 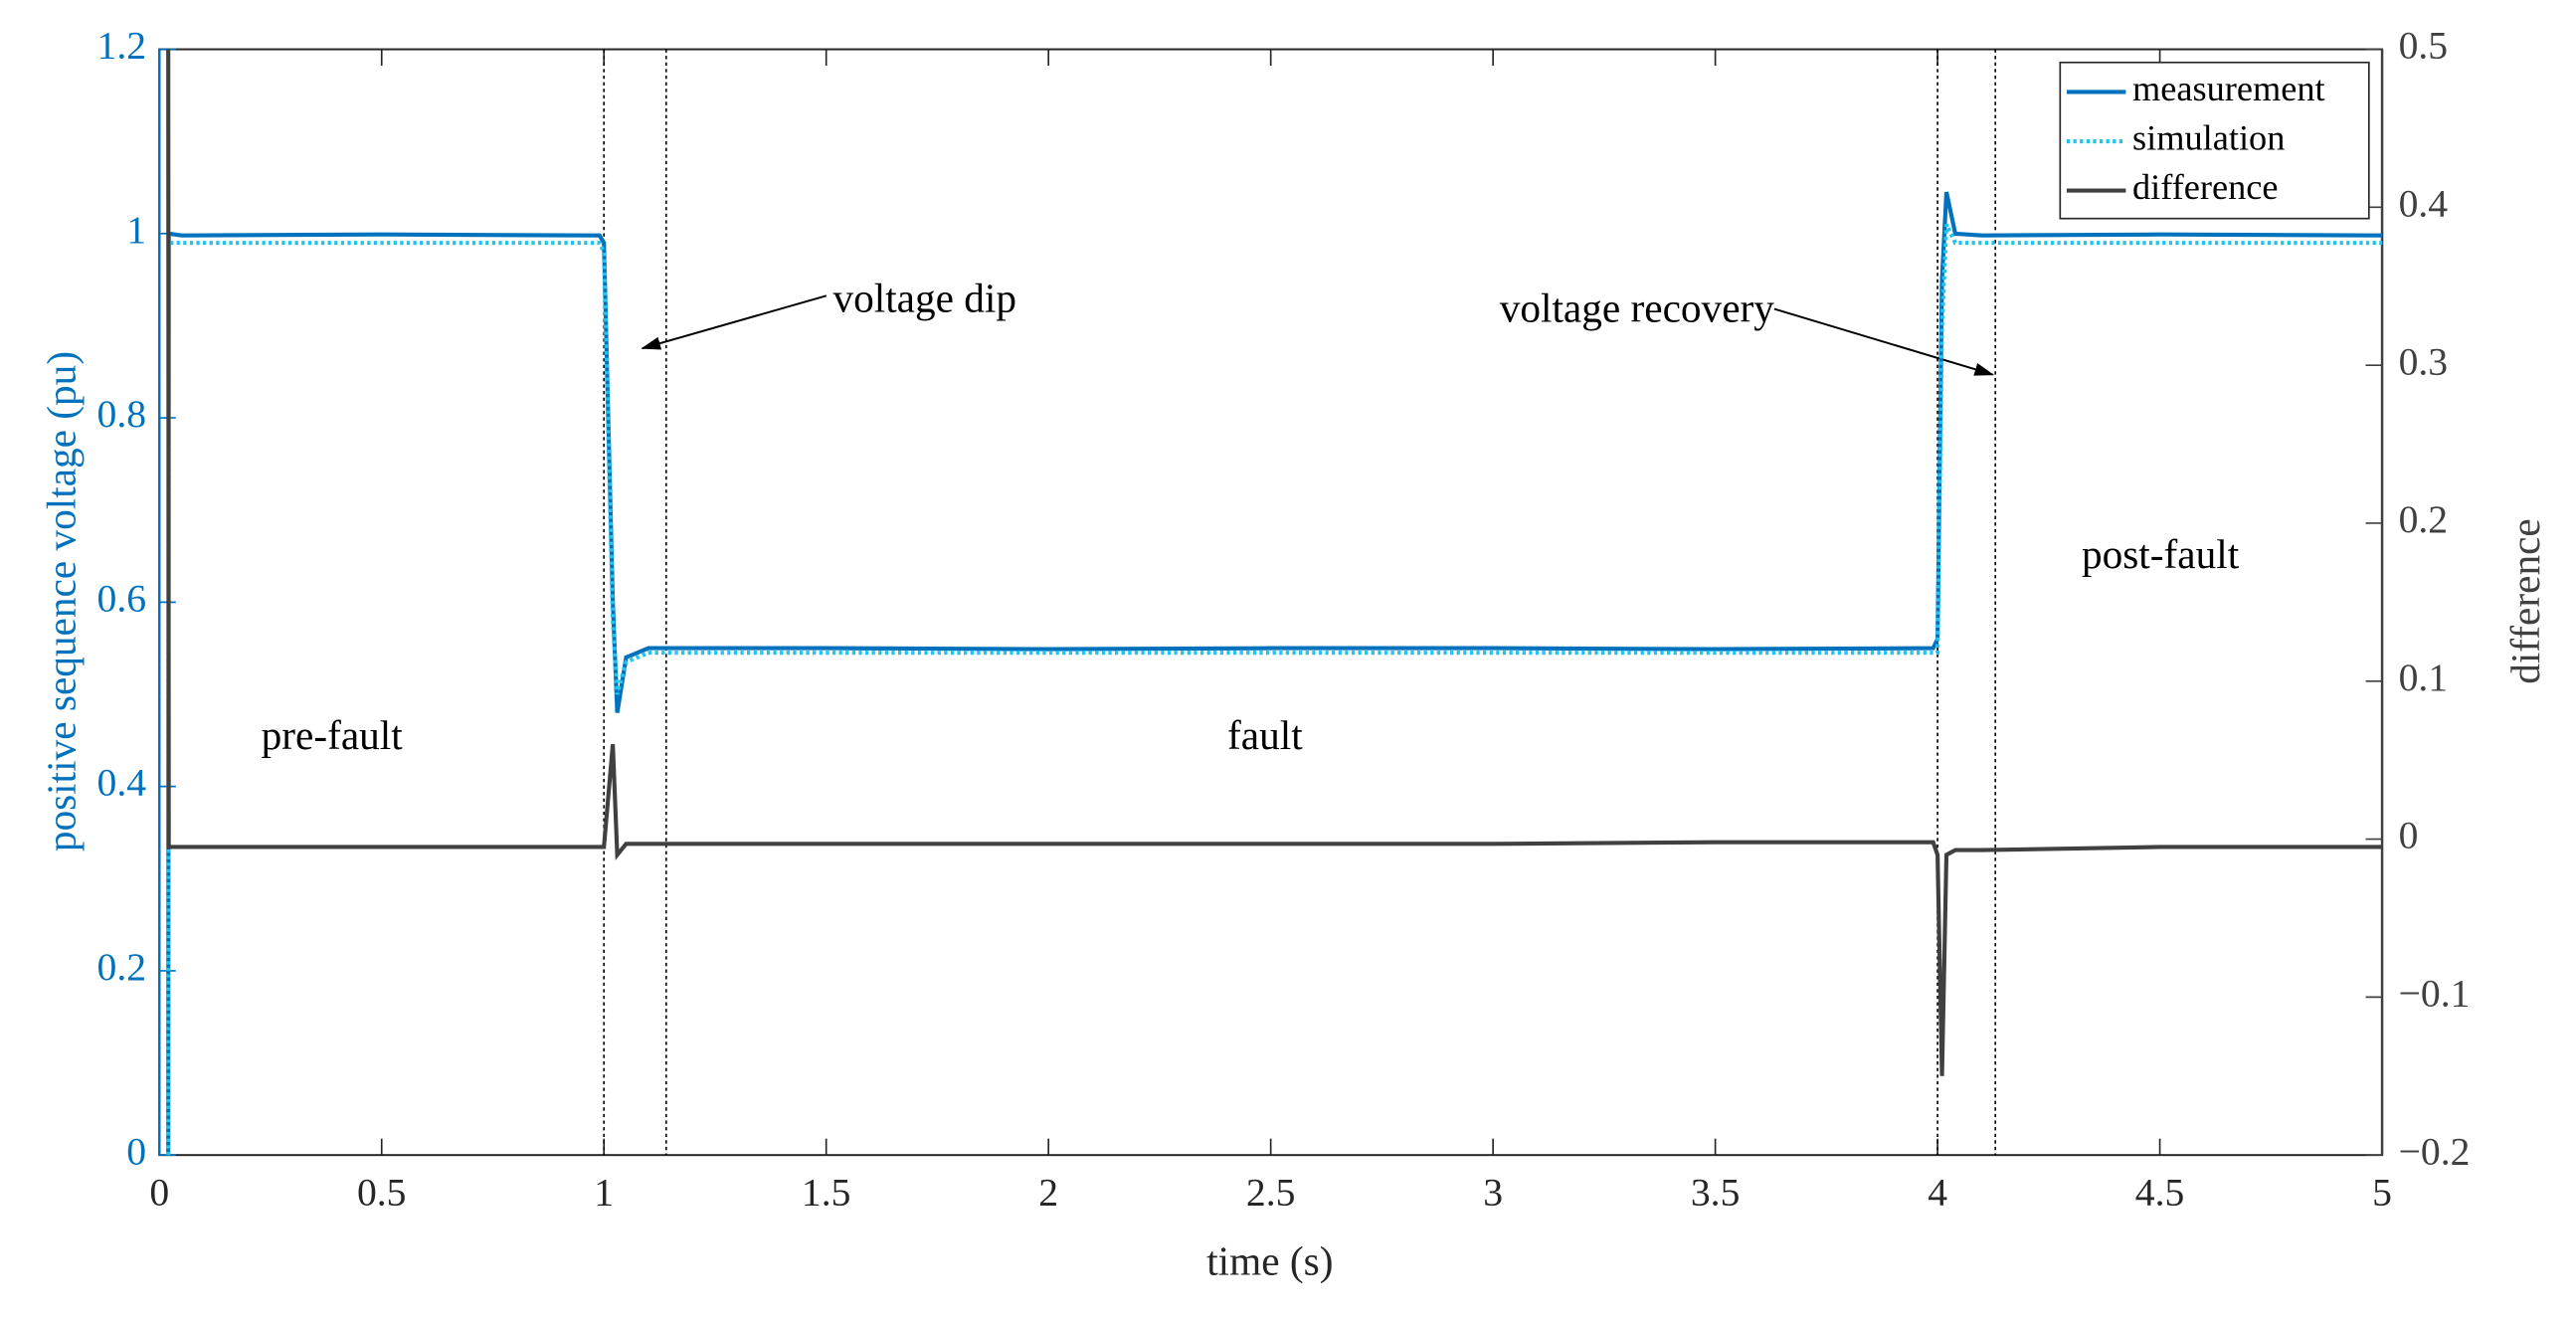 I want to click on x-tick-label: 3, so click(x=1493, y=1193).